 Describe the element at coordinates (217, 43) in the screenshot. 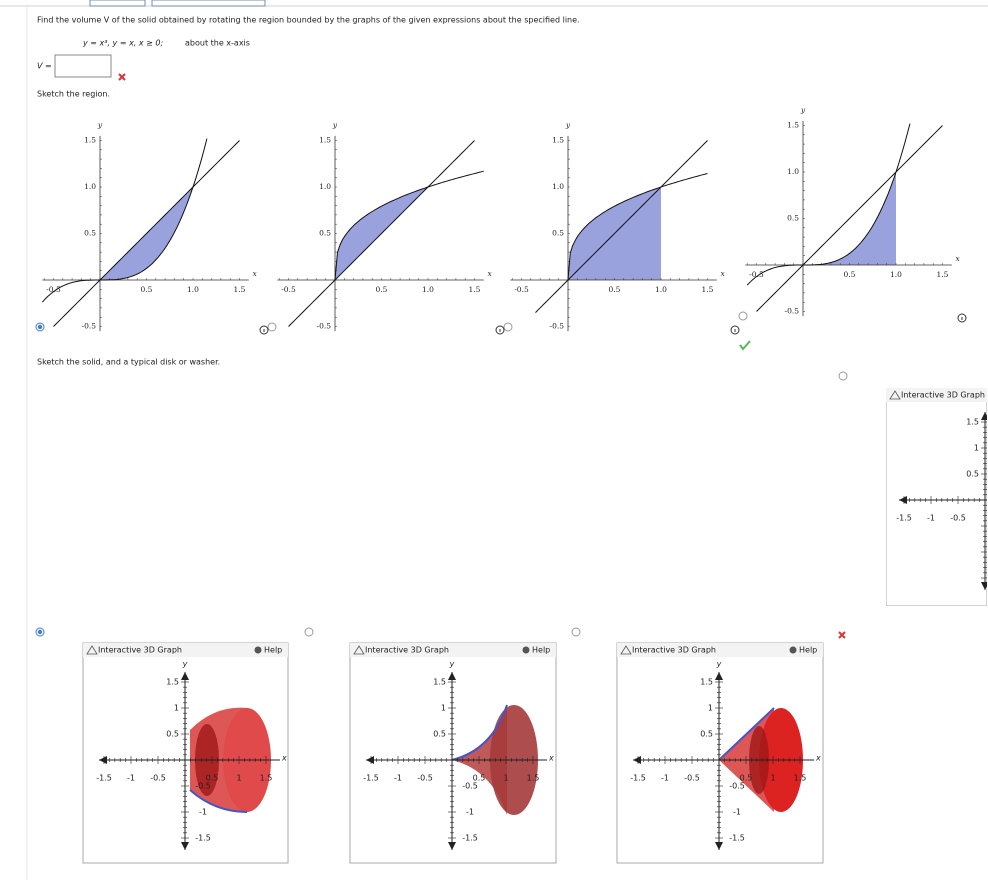

I see `axis-spec: about the x-axis` at that location.